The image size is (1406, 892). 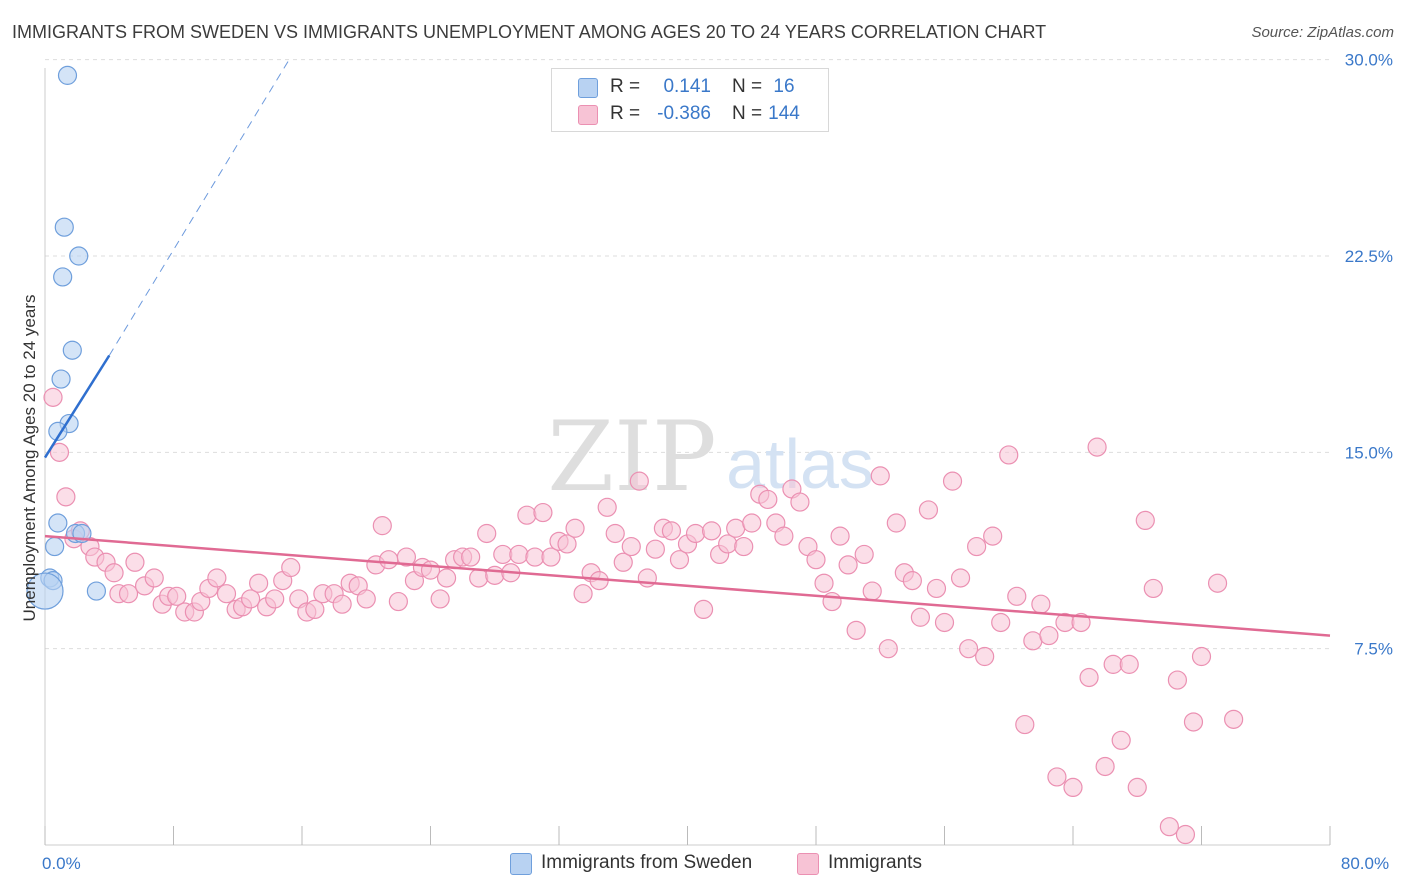 What do you see at coordinates (687, 585) in the screenshot?
I see `immigrants-trend-line` at bounding box center [687, 585].